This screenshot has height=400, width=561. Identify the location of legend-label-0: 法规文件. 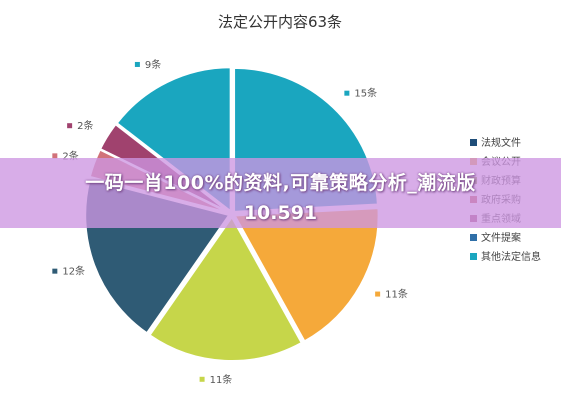
(501, 142).